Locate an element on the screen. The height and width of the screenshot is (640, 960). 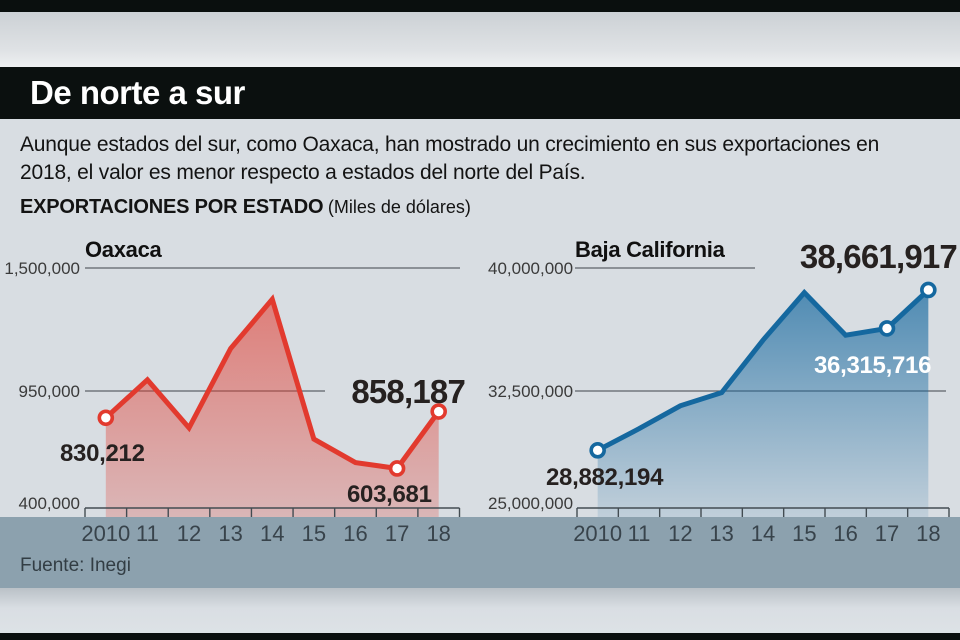
headline: De norte a sur is located at coordinates (137, 92).